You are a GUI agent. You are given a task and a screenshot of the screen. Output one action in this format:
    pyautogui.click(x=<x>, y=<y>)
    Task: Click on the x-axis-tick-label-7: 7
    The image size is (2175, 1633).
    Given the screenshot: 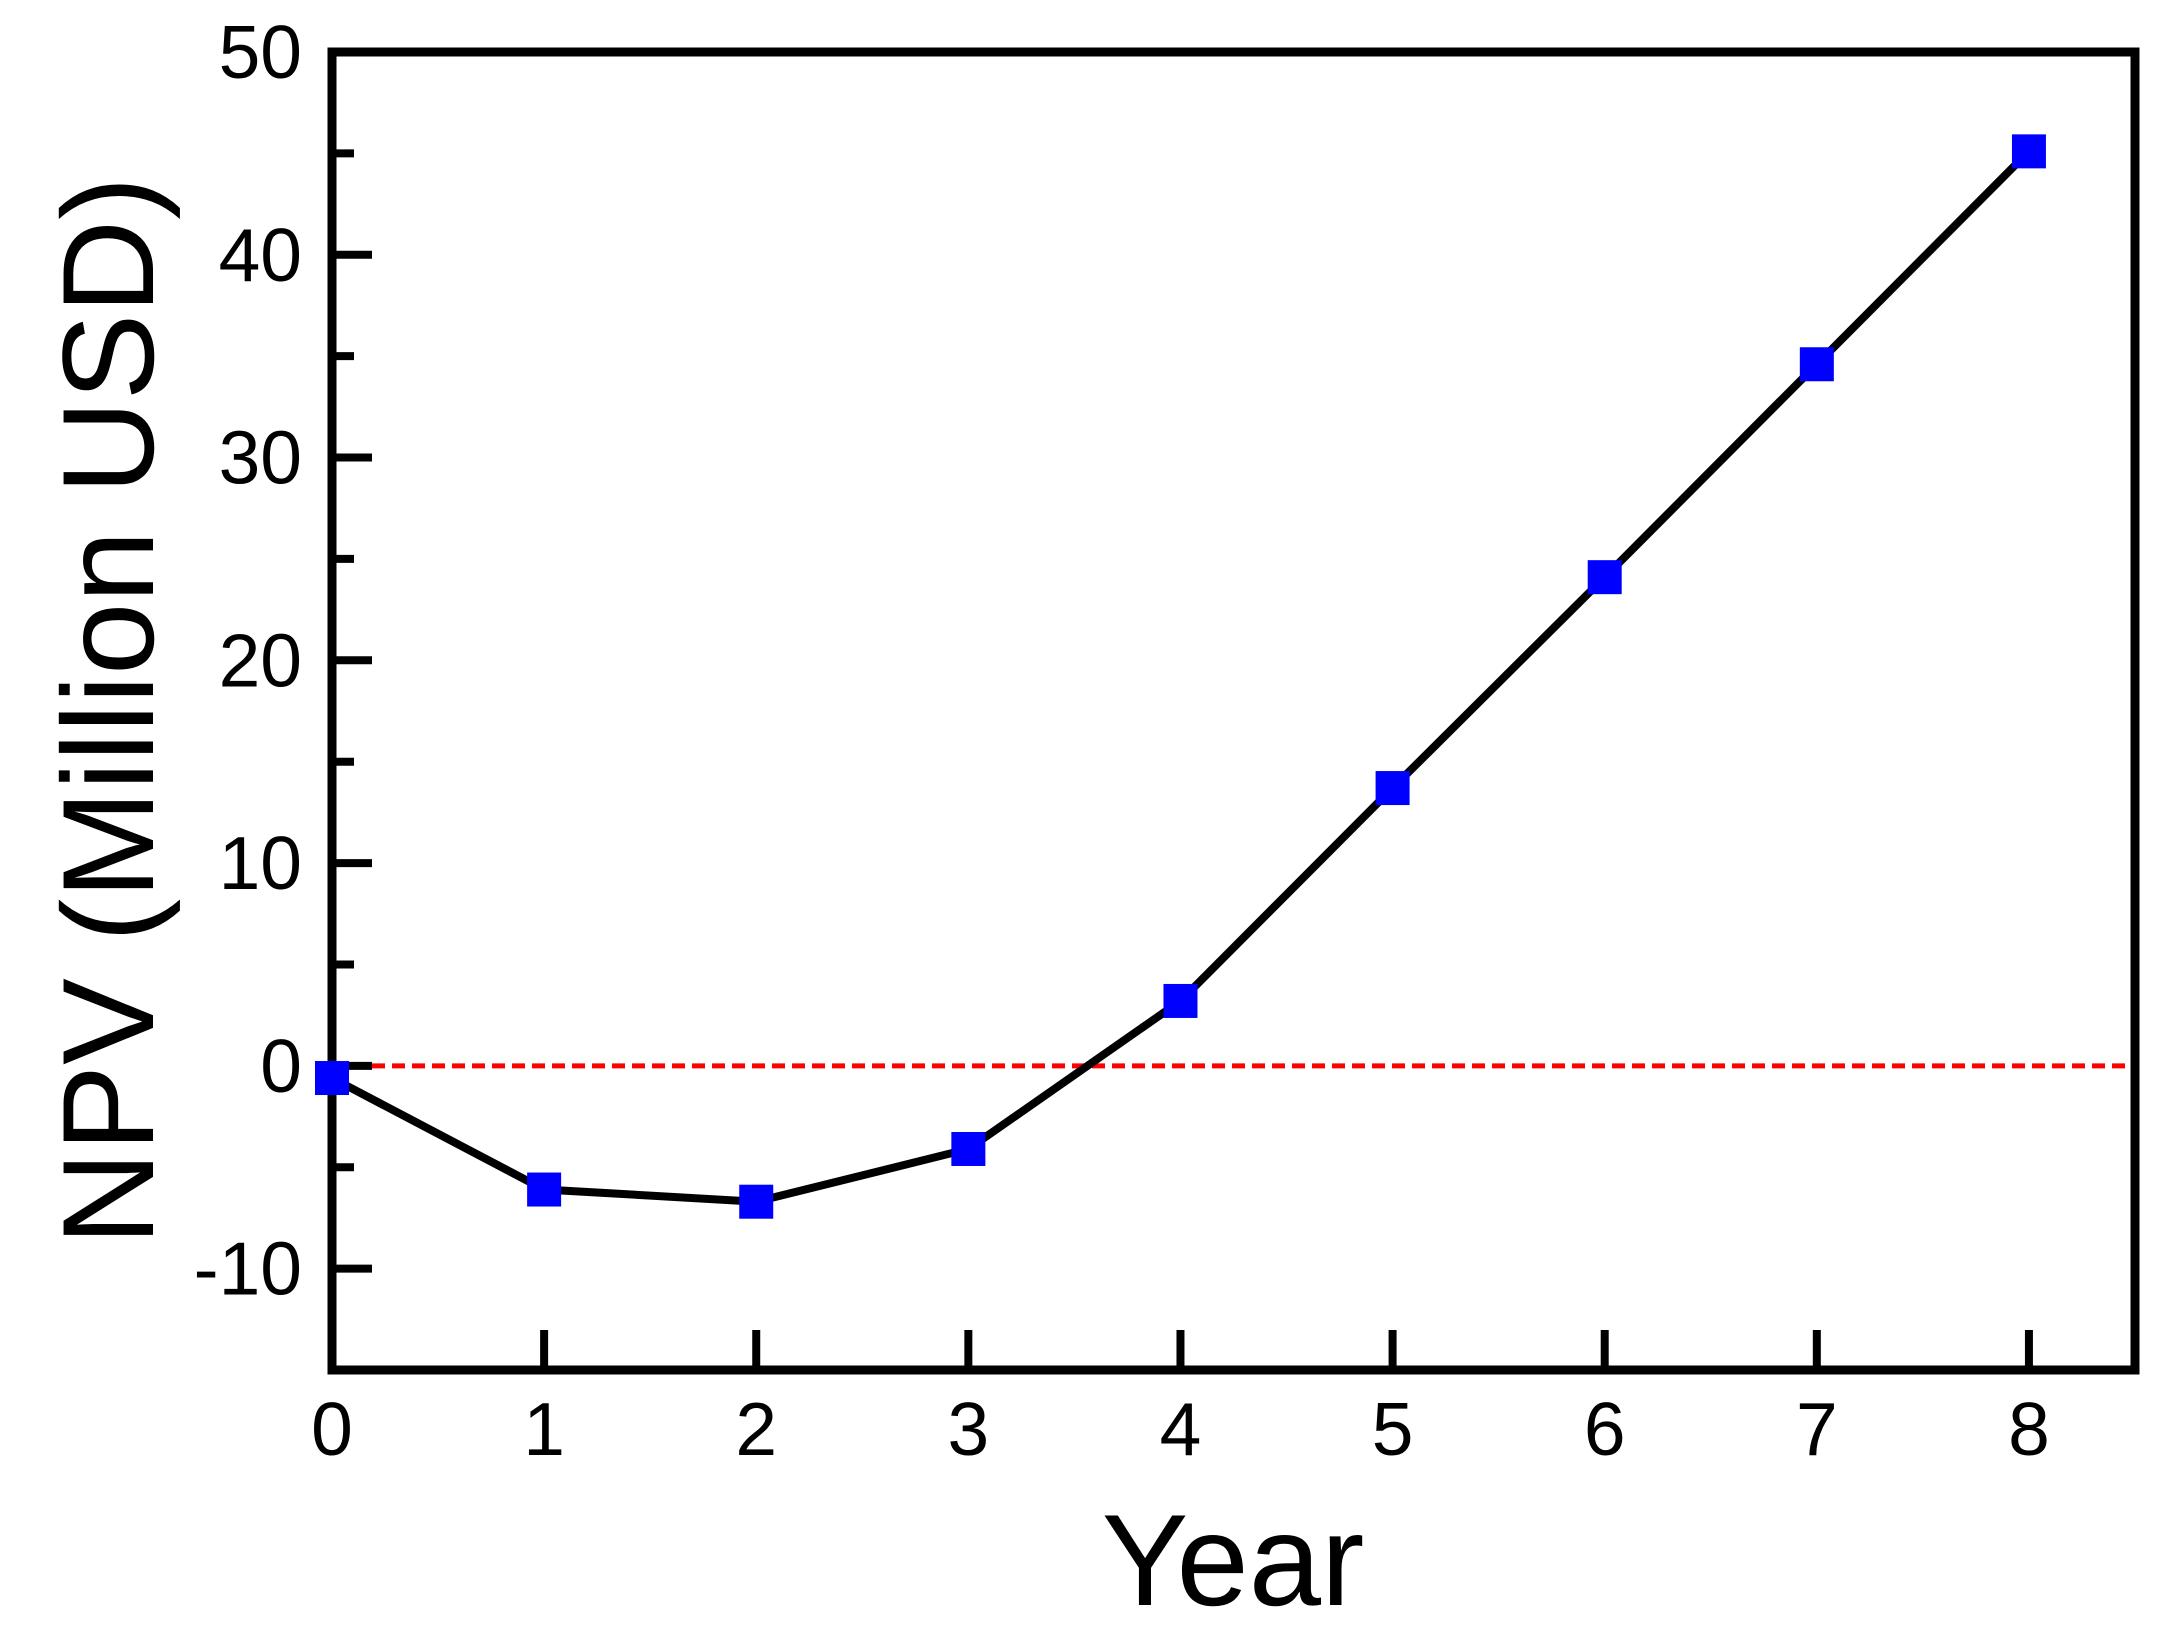 What is the action you would take?
    pyautogui.click(x=1817, y=1429)
    